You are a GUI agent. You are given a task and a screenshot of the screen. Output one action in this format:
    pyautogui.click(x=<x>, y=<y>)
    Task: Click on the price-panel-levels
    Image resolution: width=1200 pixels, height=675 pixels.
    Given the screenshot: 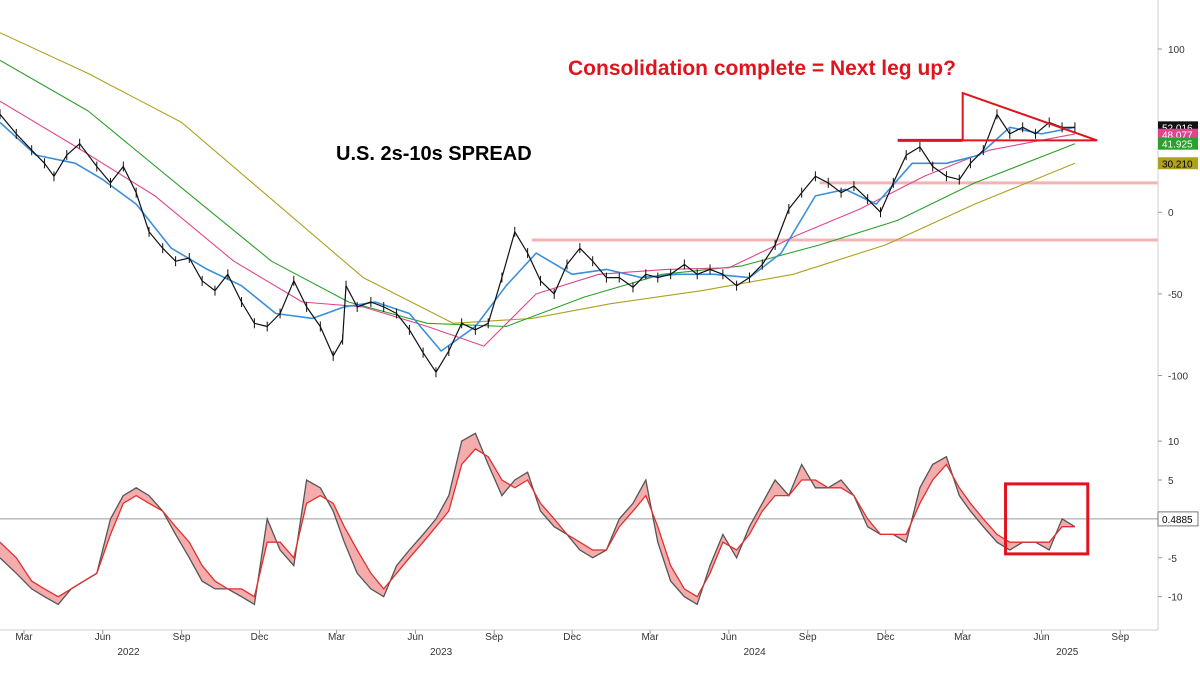 What is the action you would take?
    pyautogui.click(x=844, y=211)
    